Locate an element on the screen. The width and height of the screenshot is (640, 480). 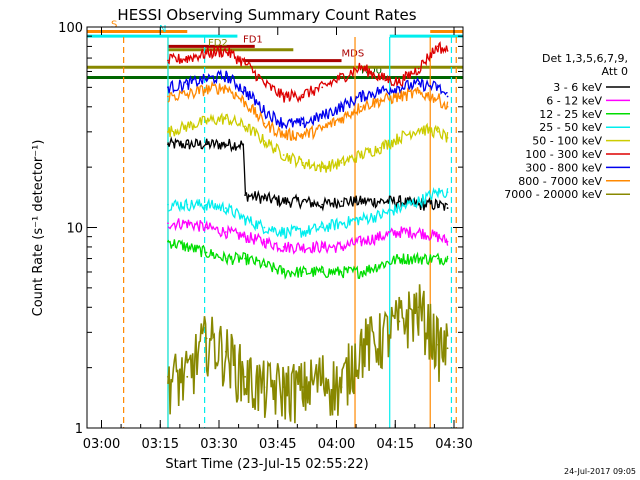
y-axis-label: Count Rate (s⁻¹ detector⁻¹) is located at coordinates (38, 228).